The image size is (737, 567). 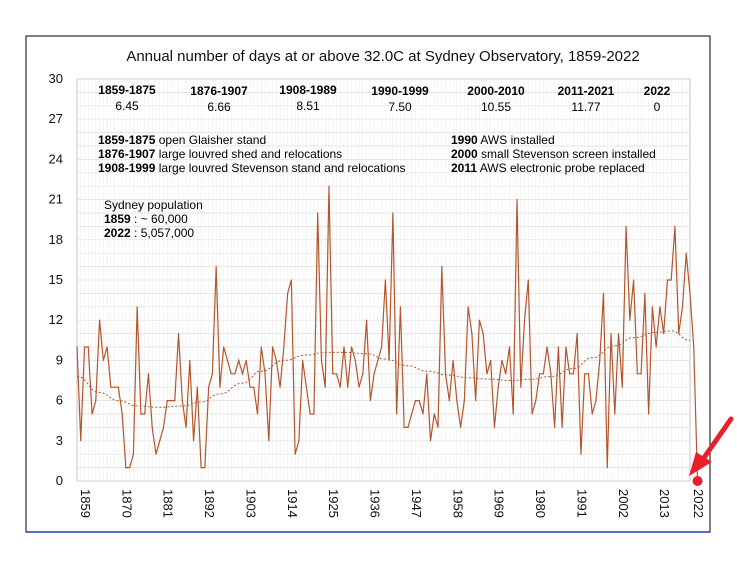 What do you see at coordinates (333, 503) in the screenshot?
I see `x-tick-label: 1925` at bounding box center [333, 503].